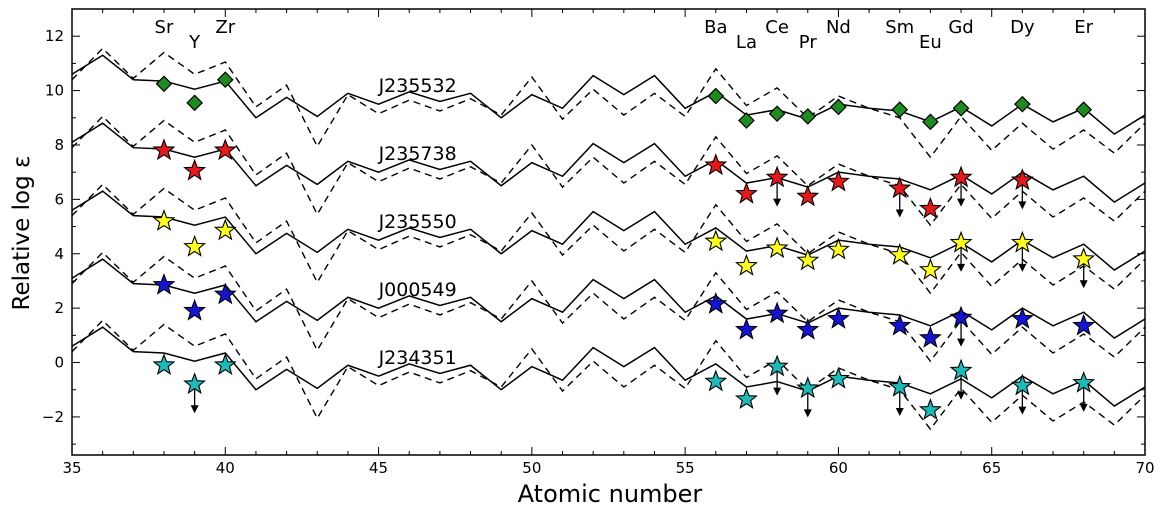 The image size is (1163, 506). I want to click on element-label-Pr: Pr, so click(808, 42).